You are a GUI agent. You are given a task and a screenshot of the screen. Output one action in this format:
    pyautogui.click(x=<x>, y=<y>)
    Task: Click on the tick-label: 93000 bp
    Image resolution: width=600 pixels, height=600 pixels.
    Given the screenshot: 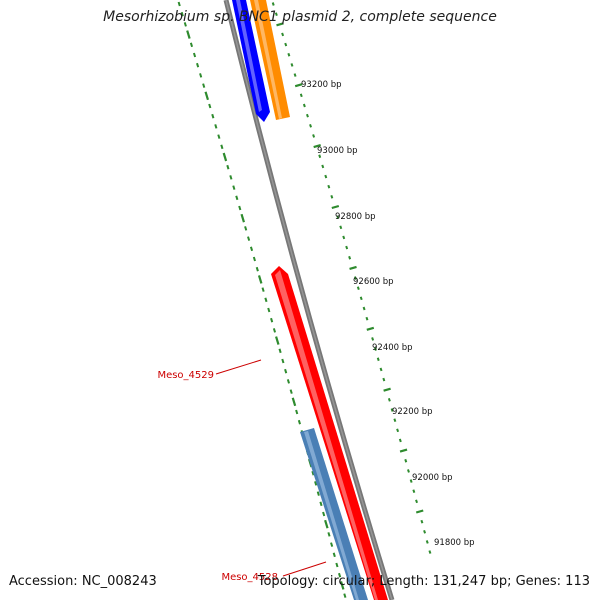 What is the action you would take?
    pyautogui.click(x=337, y=151)
    